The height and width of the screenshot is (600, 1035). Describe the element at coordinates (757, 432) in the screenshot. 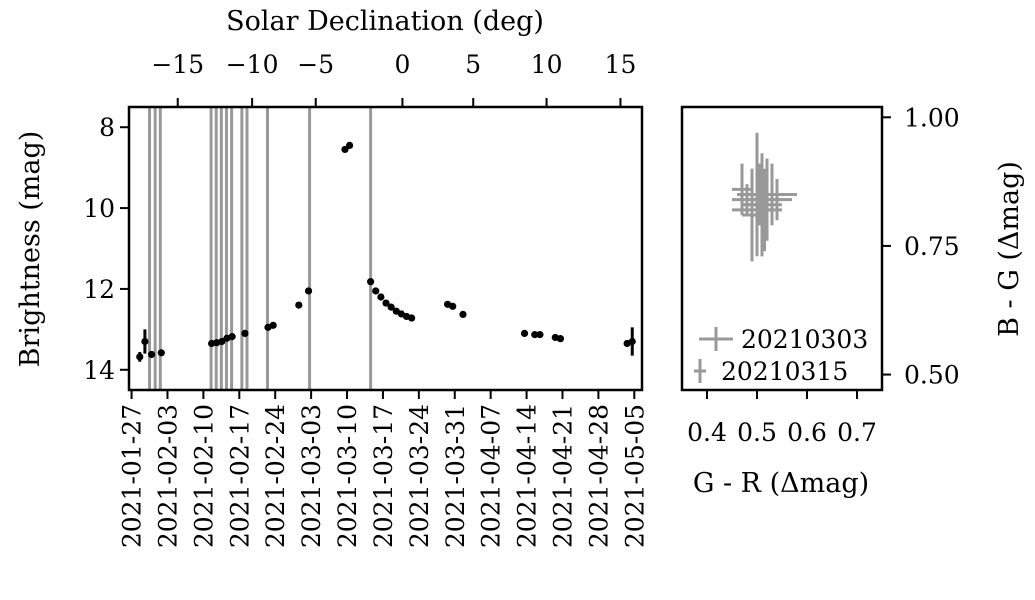

I see `gr-tick-label: 0.5` at that location.